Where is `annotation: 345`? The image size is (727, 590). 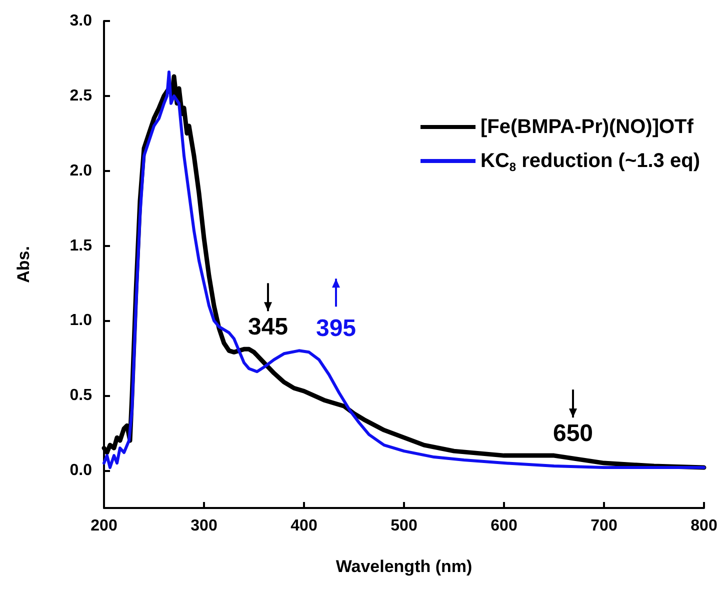
annotation: 345 is located at coordinates (268, 327).